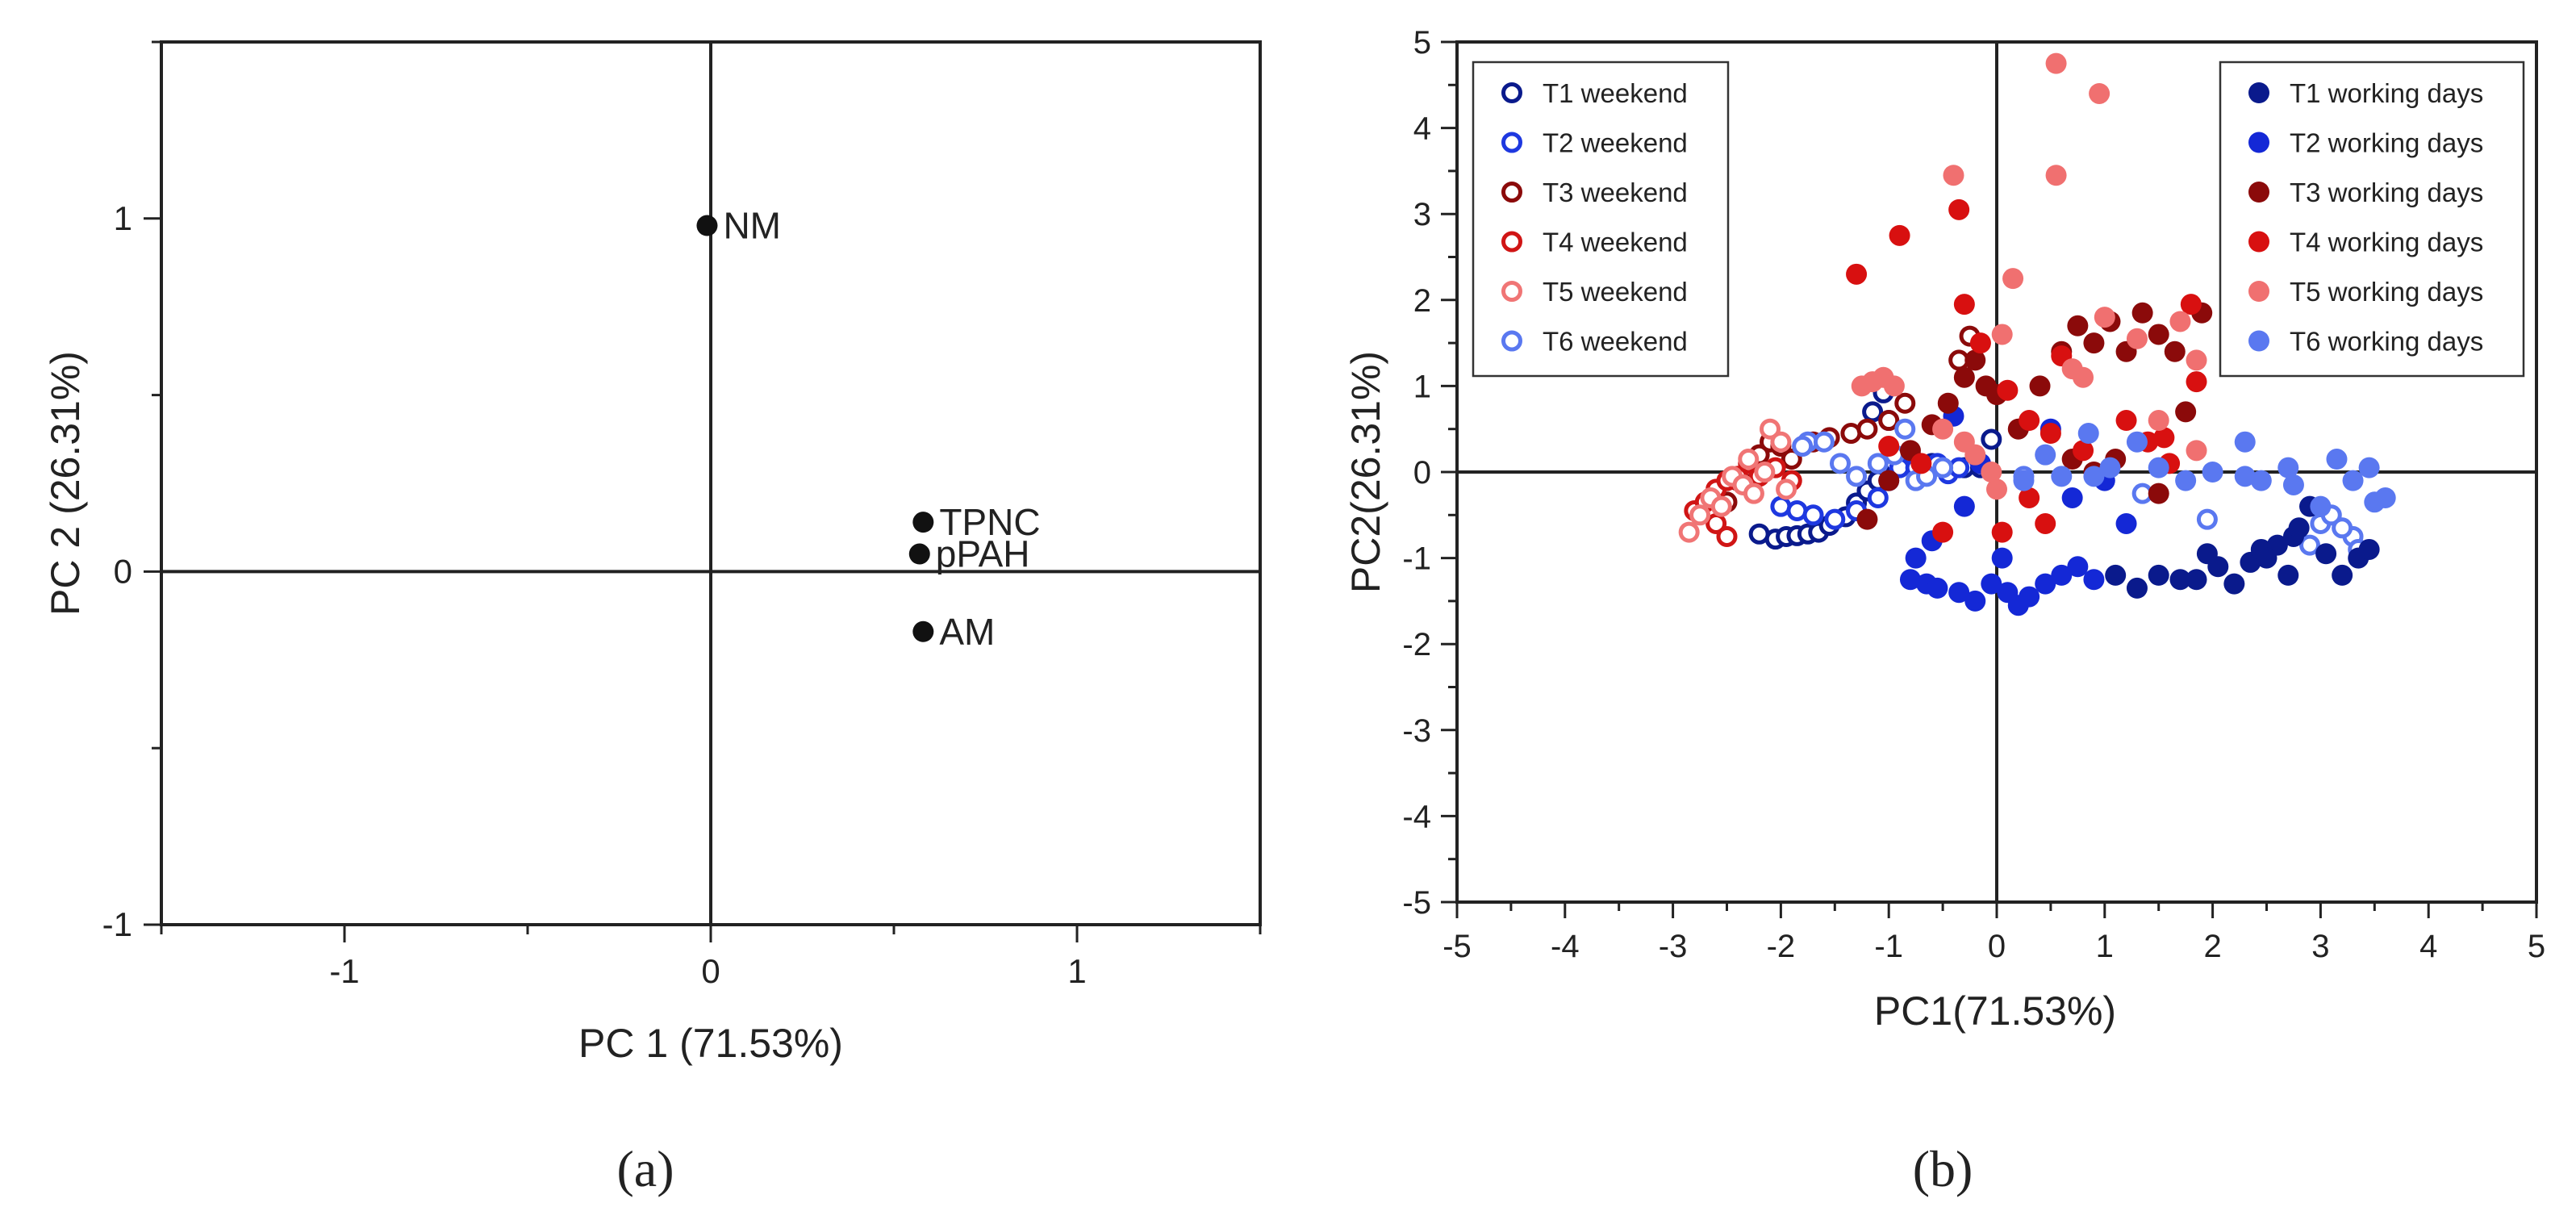 The height and width of the screenshot is (1220, 2576). Describe the element at coordinates (65, 483) in the screenshot. I see `panel-a-y-axis-label: PC 2 (26.31%)` at that location.